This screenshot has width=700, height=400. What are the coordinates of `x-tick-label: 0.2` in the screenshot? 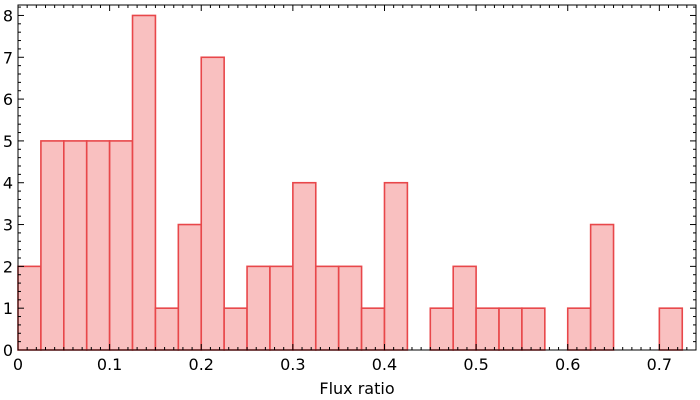 It's located at (201, 364).